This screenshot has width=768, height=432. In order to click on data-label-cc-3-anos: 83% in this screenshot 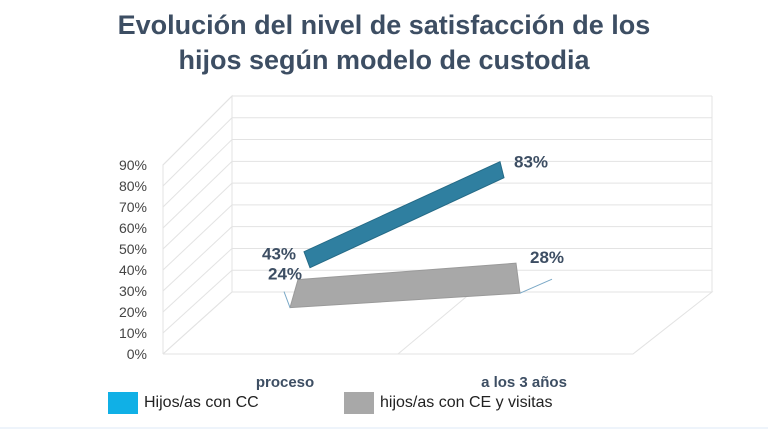, I will do `click(531, 162)`.